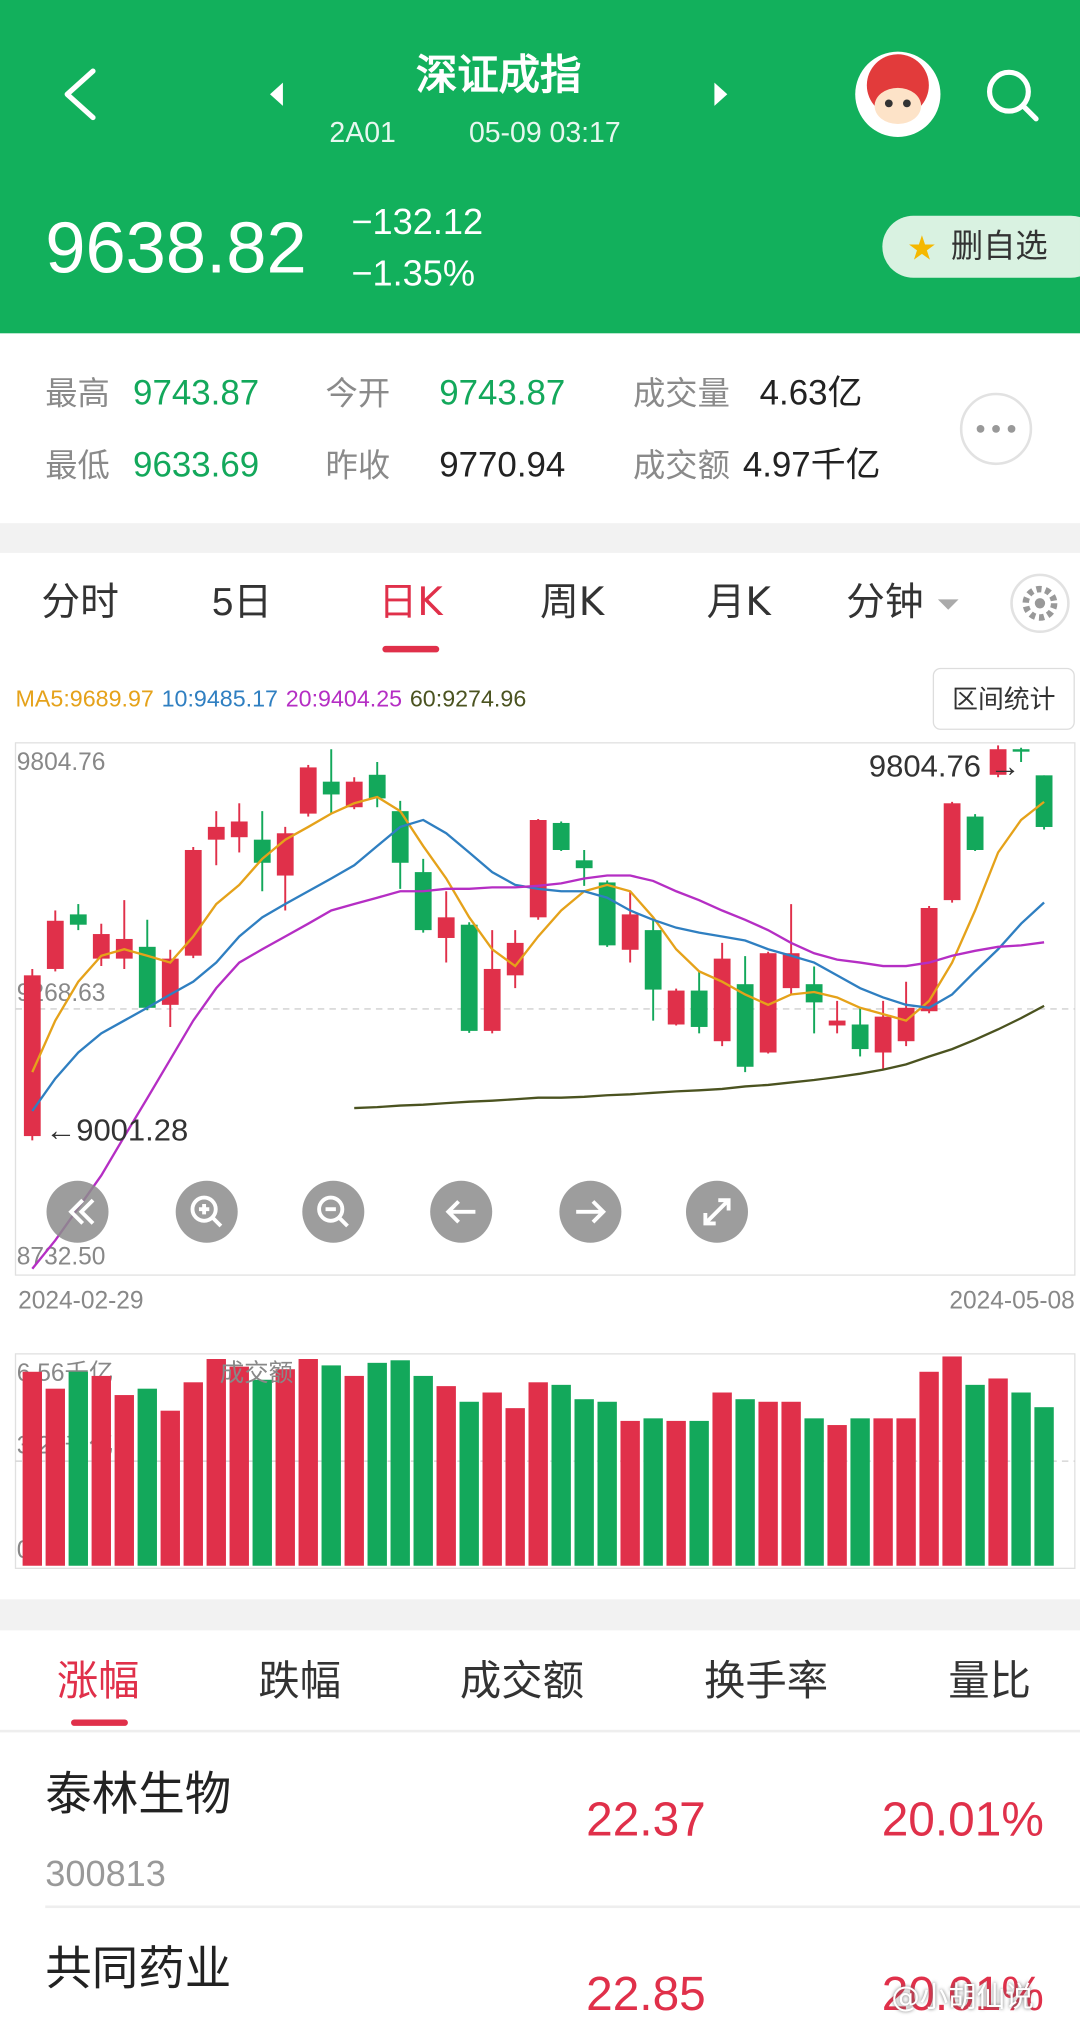  What do you see at coordinates (721, 94) in the screenshot?
I see `next-index` at bounding box center [721, 94].